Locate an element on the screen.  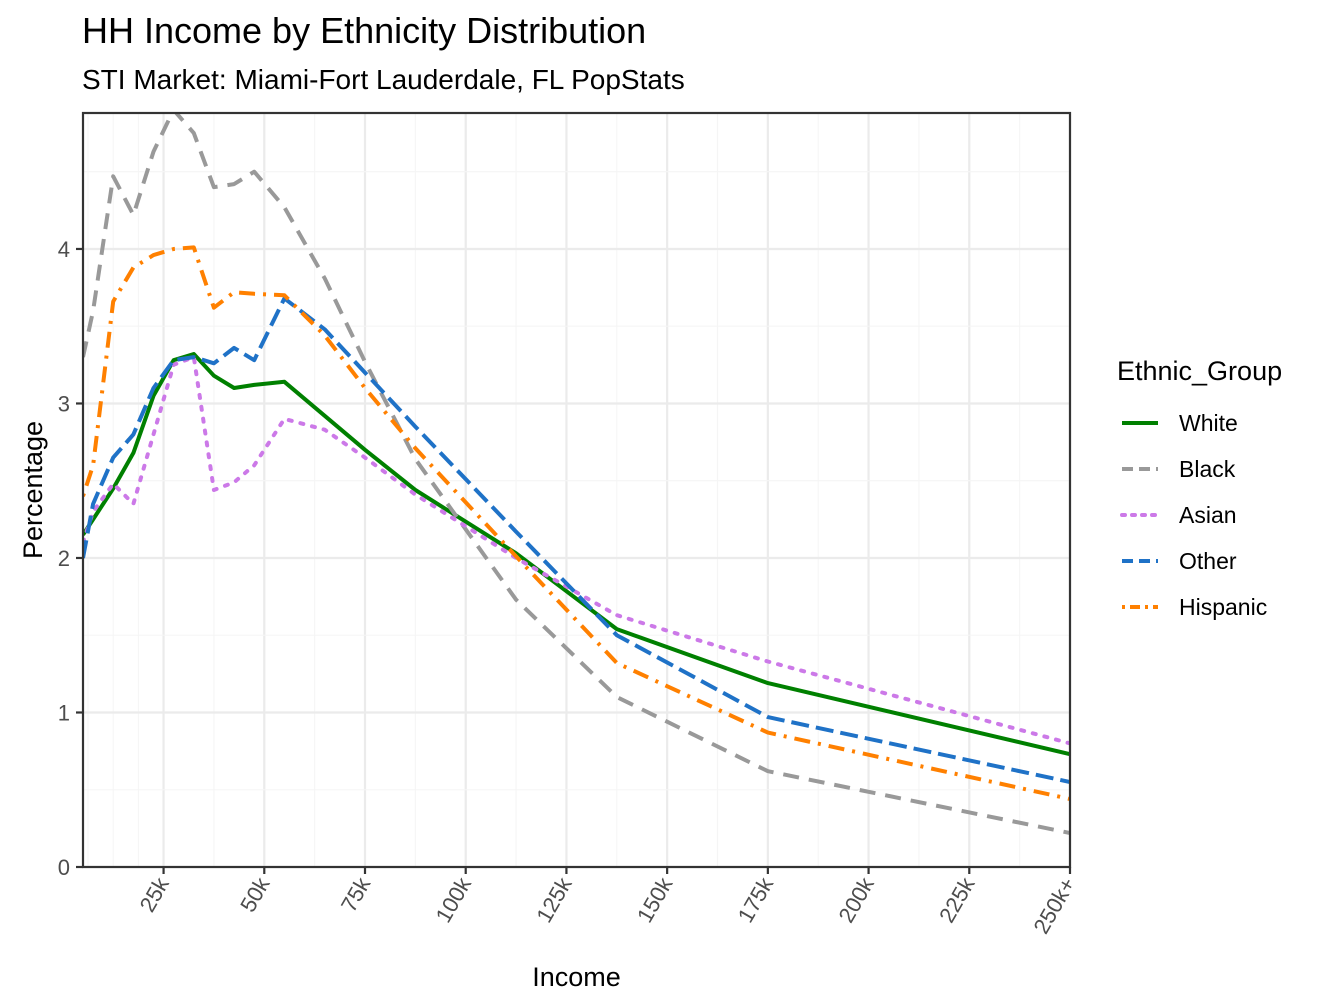
legend-label-black: Black is located at coordinates (1207, 469).